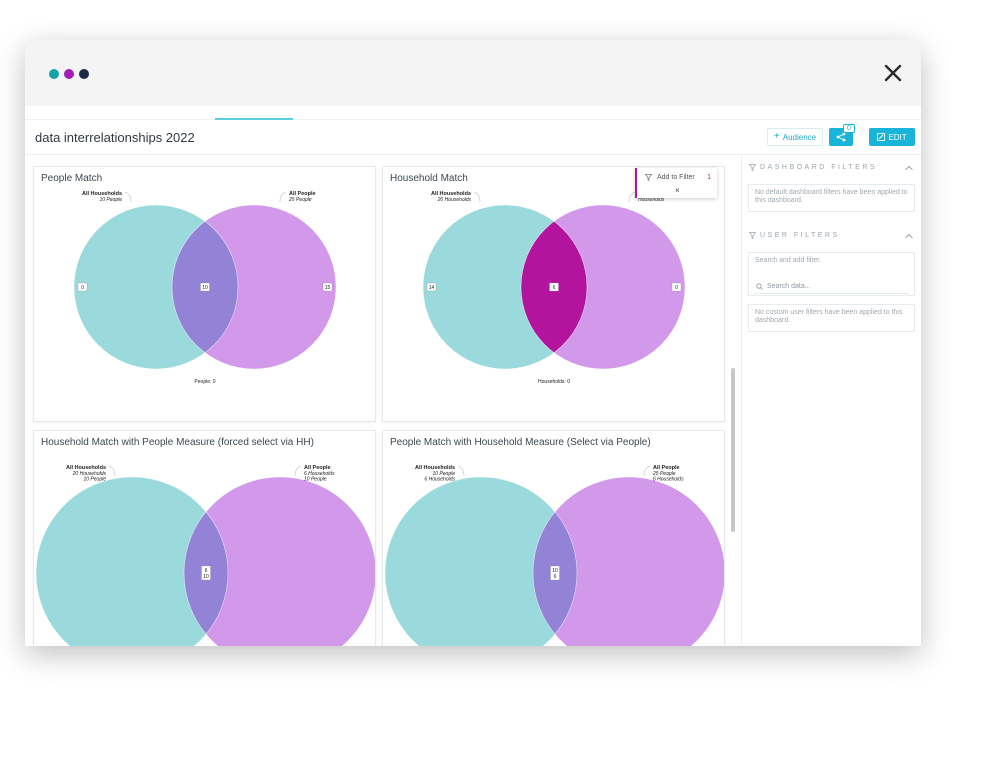 The image size is (1000, 778). Describe the element at coordinates (893, 73) in the screenshot. I see `close-icon` at that location.